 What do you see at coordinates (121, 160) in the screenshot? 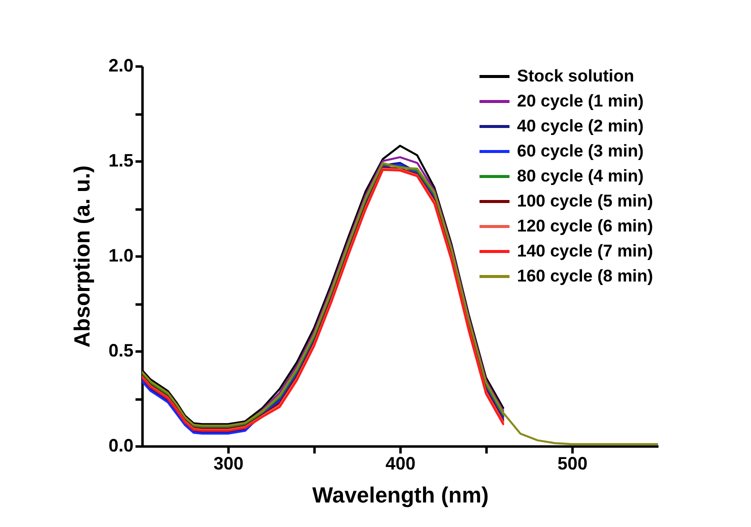
I see `y-tick-label: 1.5` at bounding box center [121, 160].